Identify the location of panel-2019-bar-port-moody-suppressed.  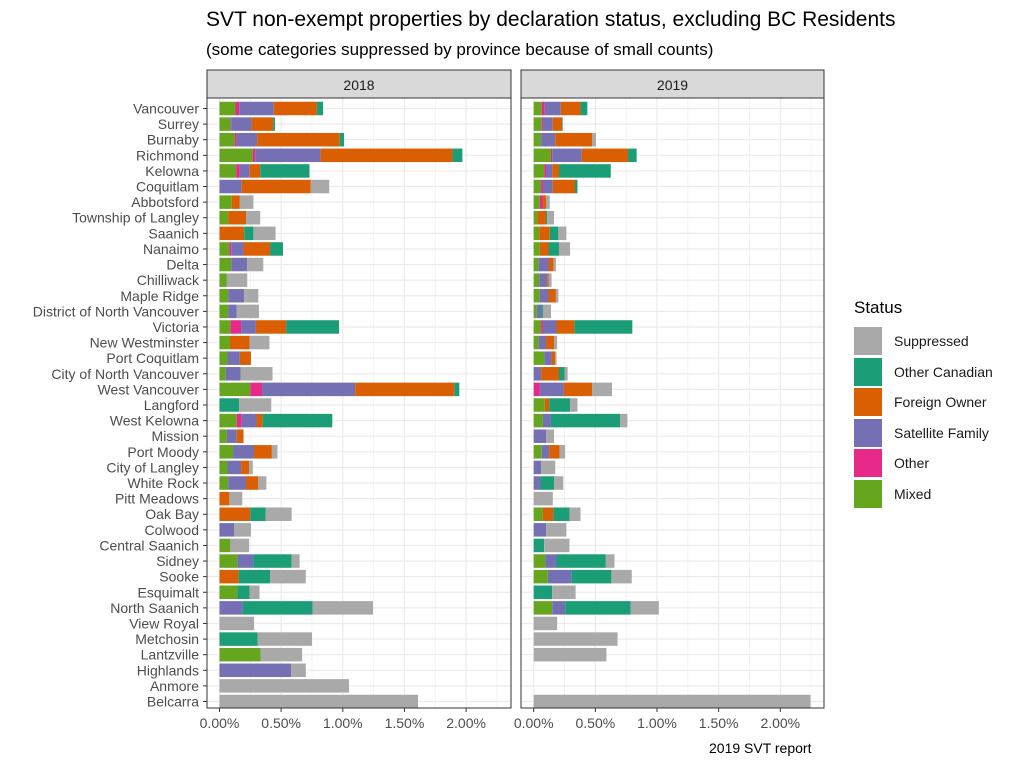
(562, 452).